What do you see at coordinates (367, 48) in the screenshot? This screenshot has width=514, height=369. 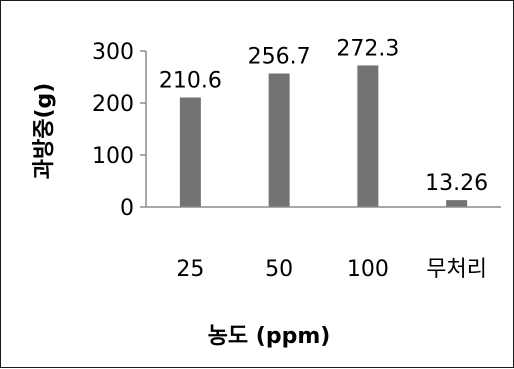 I see `data-label: 272.3` at bounding box center [367, 48].